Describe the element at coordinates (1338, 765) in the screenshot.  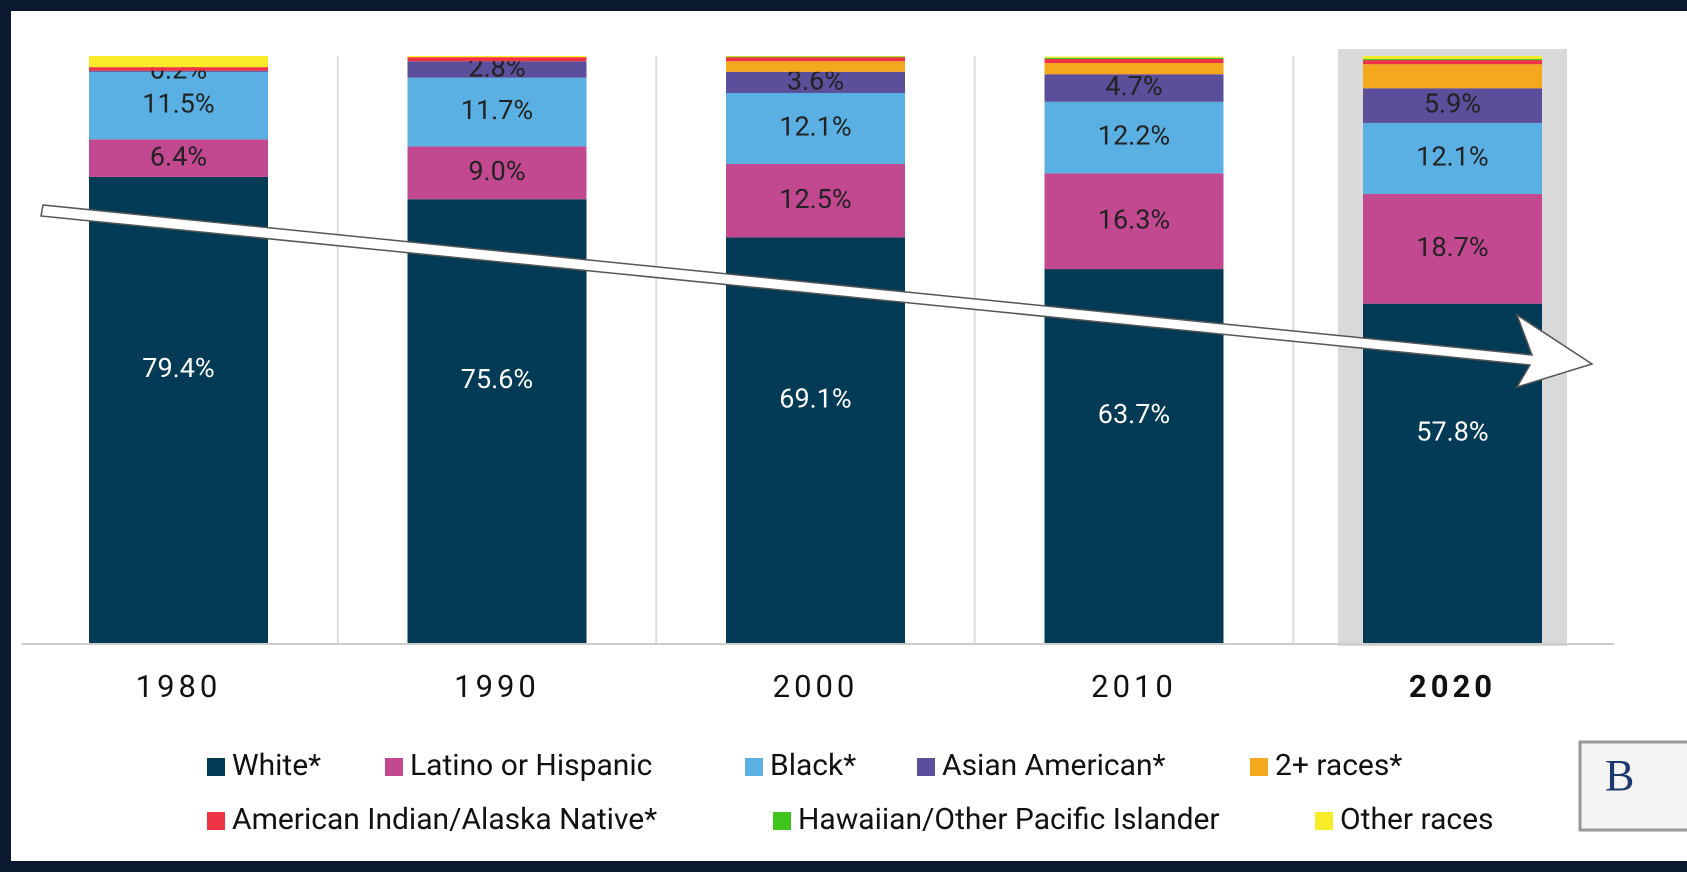
I see `legend-label: 2+ races*` at that location.